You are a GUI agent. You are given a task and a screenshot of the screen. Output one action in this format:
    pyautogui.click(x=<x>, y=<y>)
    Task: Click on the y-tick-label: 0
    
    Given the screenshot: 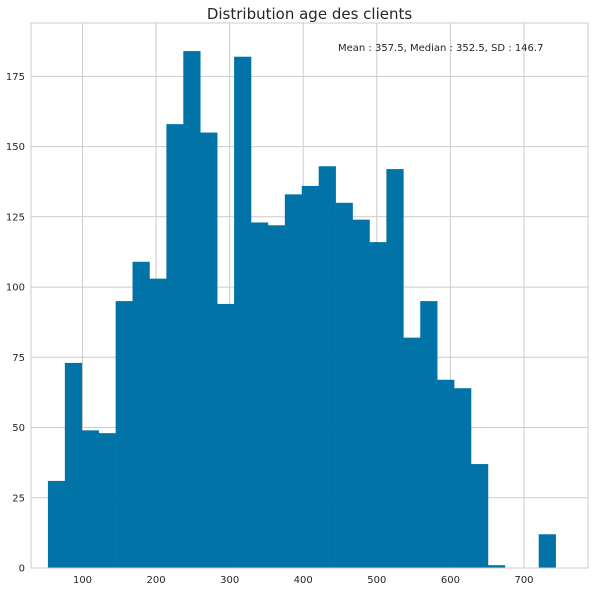 What is the action you would take?
    pyautogui.click(x=22, y=569)
    